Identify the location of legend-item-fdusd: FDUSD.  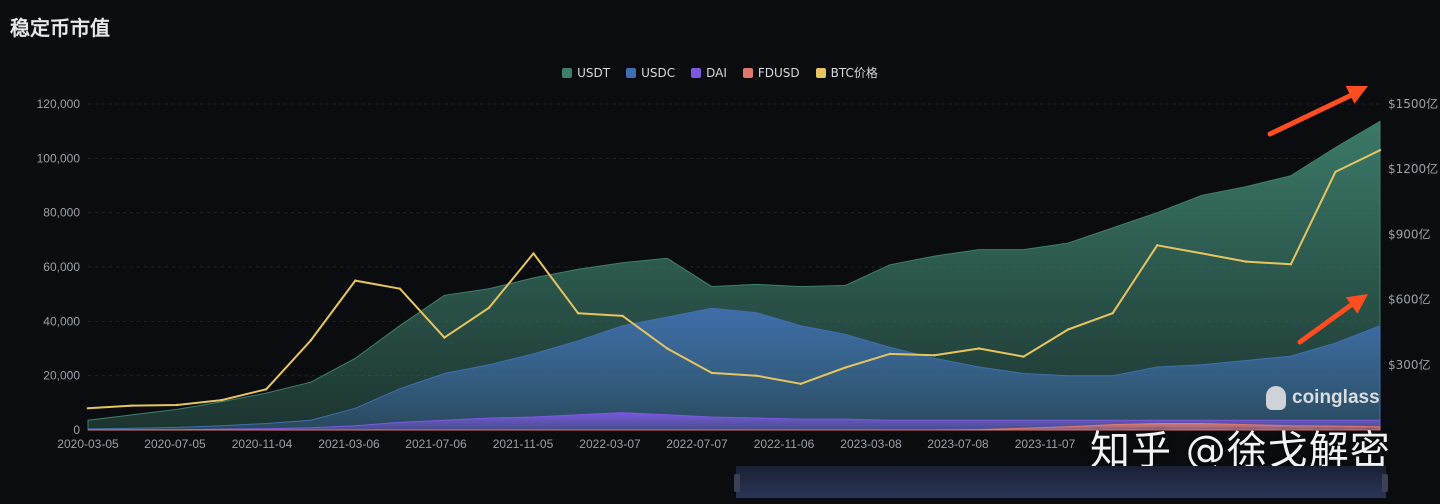
(771, 72).